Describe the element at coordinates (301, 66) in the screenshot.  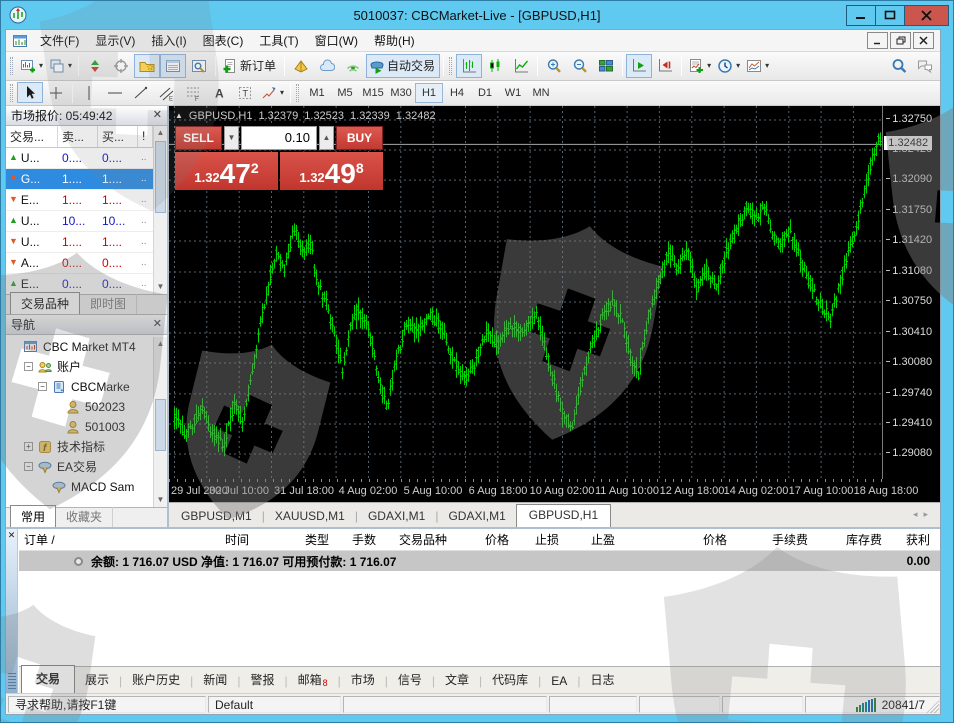
I see `metaeditor-button` at that location.